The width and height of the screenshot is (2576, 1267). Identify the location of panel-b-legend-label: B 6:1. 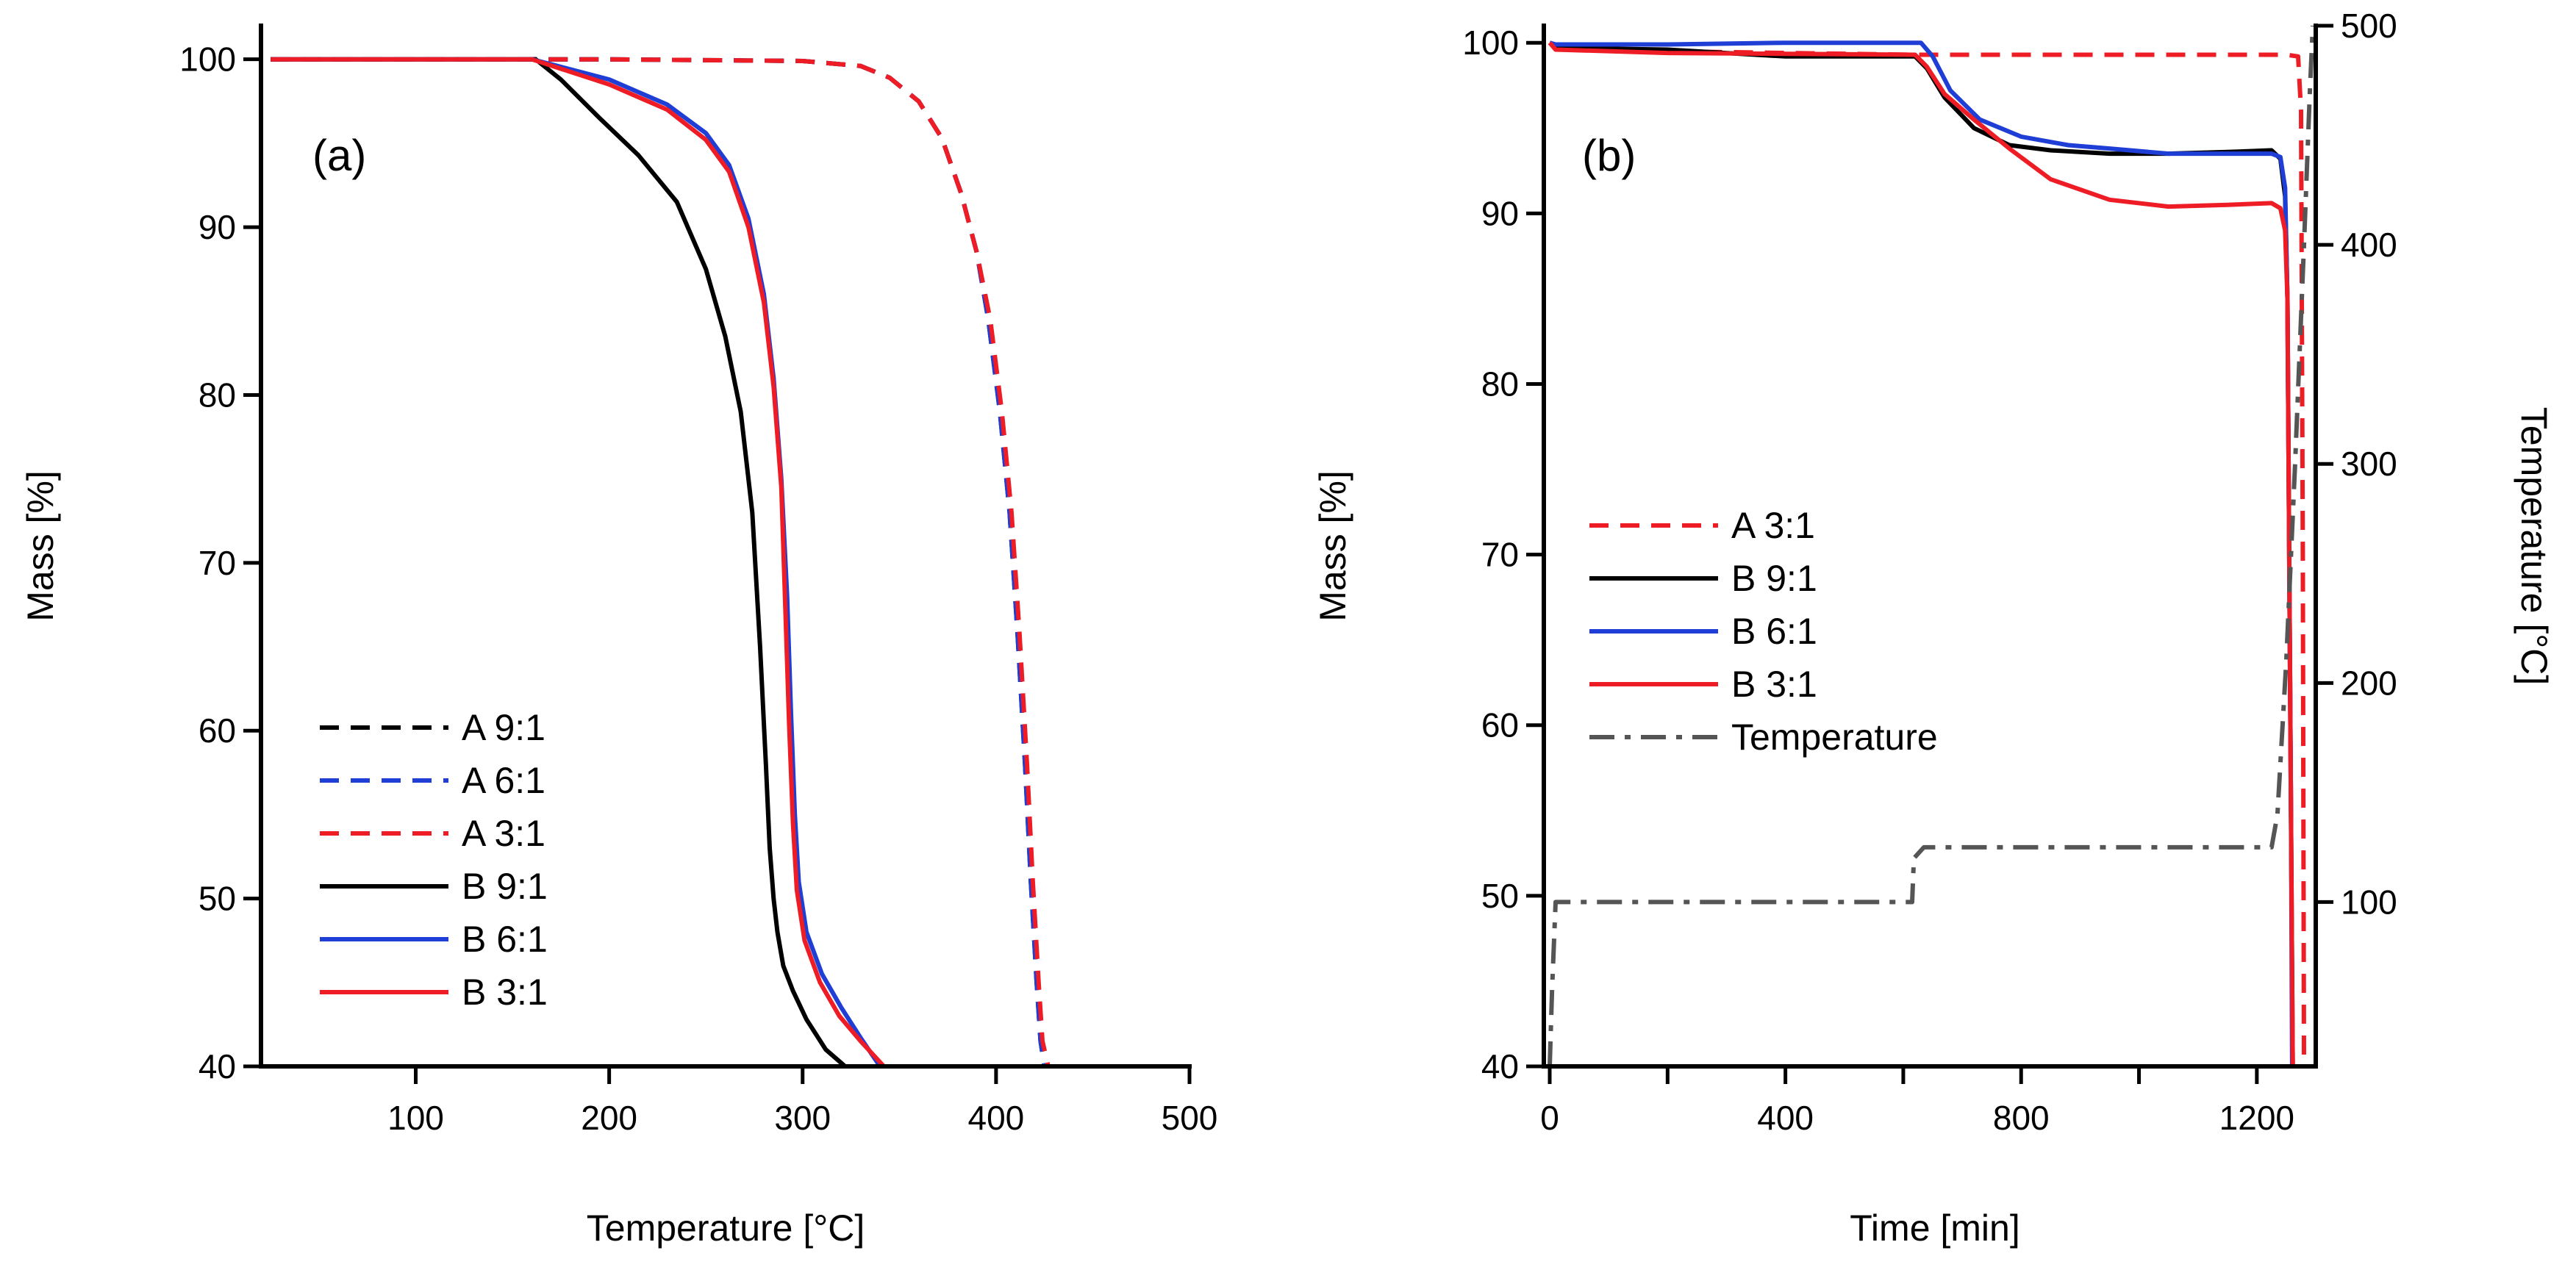
(1774, 631).